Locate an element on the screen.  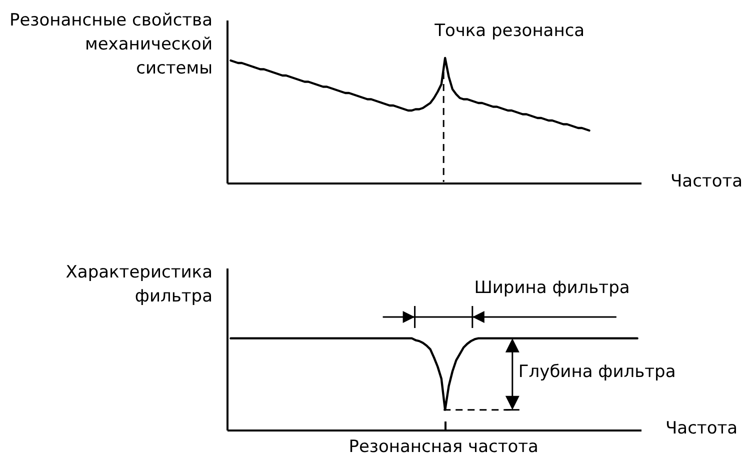
text: Резонансная частота is located at coordinates (443, 445).